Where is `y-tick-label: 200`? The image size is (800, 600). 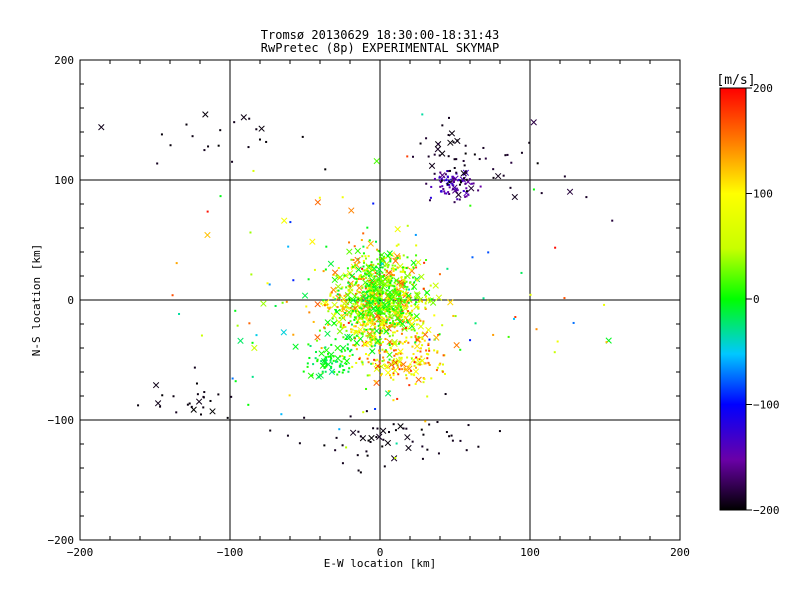
y-tick-label: 200 is located at coordinates (64, 60).